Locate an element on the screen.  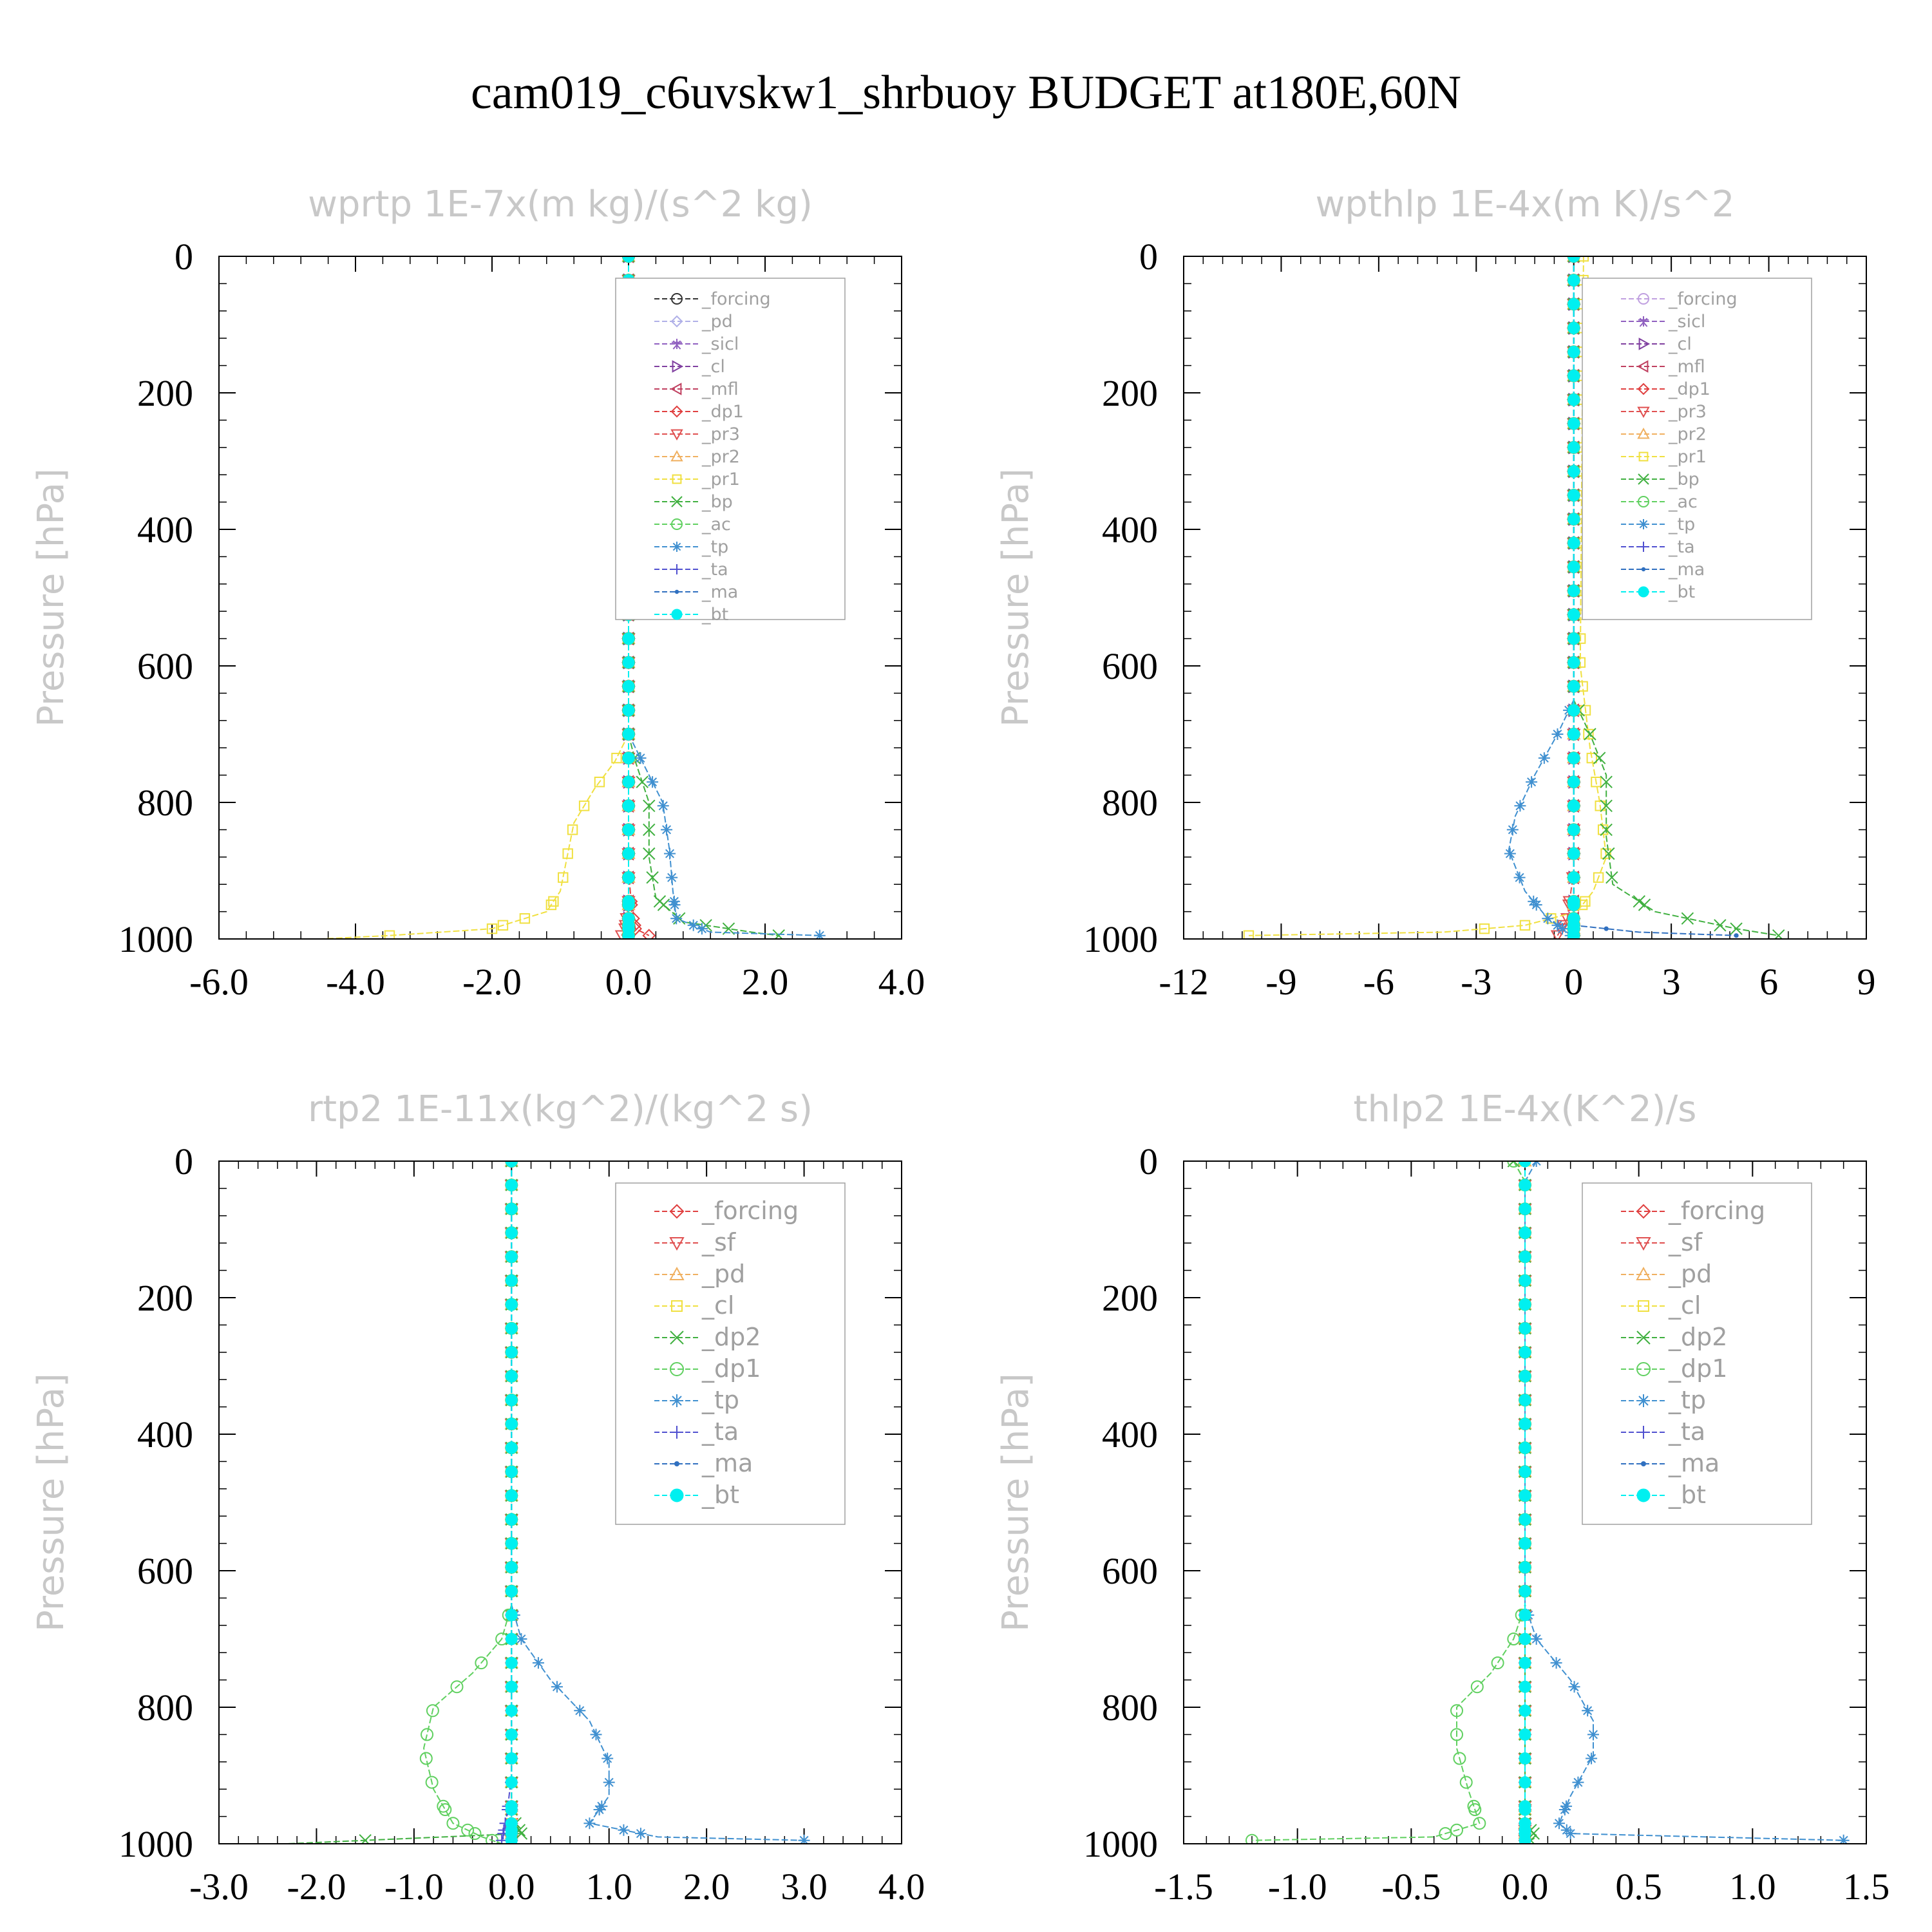
legend-item: _ma is located at coordinates (1670, 1463).